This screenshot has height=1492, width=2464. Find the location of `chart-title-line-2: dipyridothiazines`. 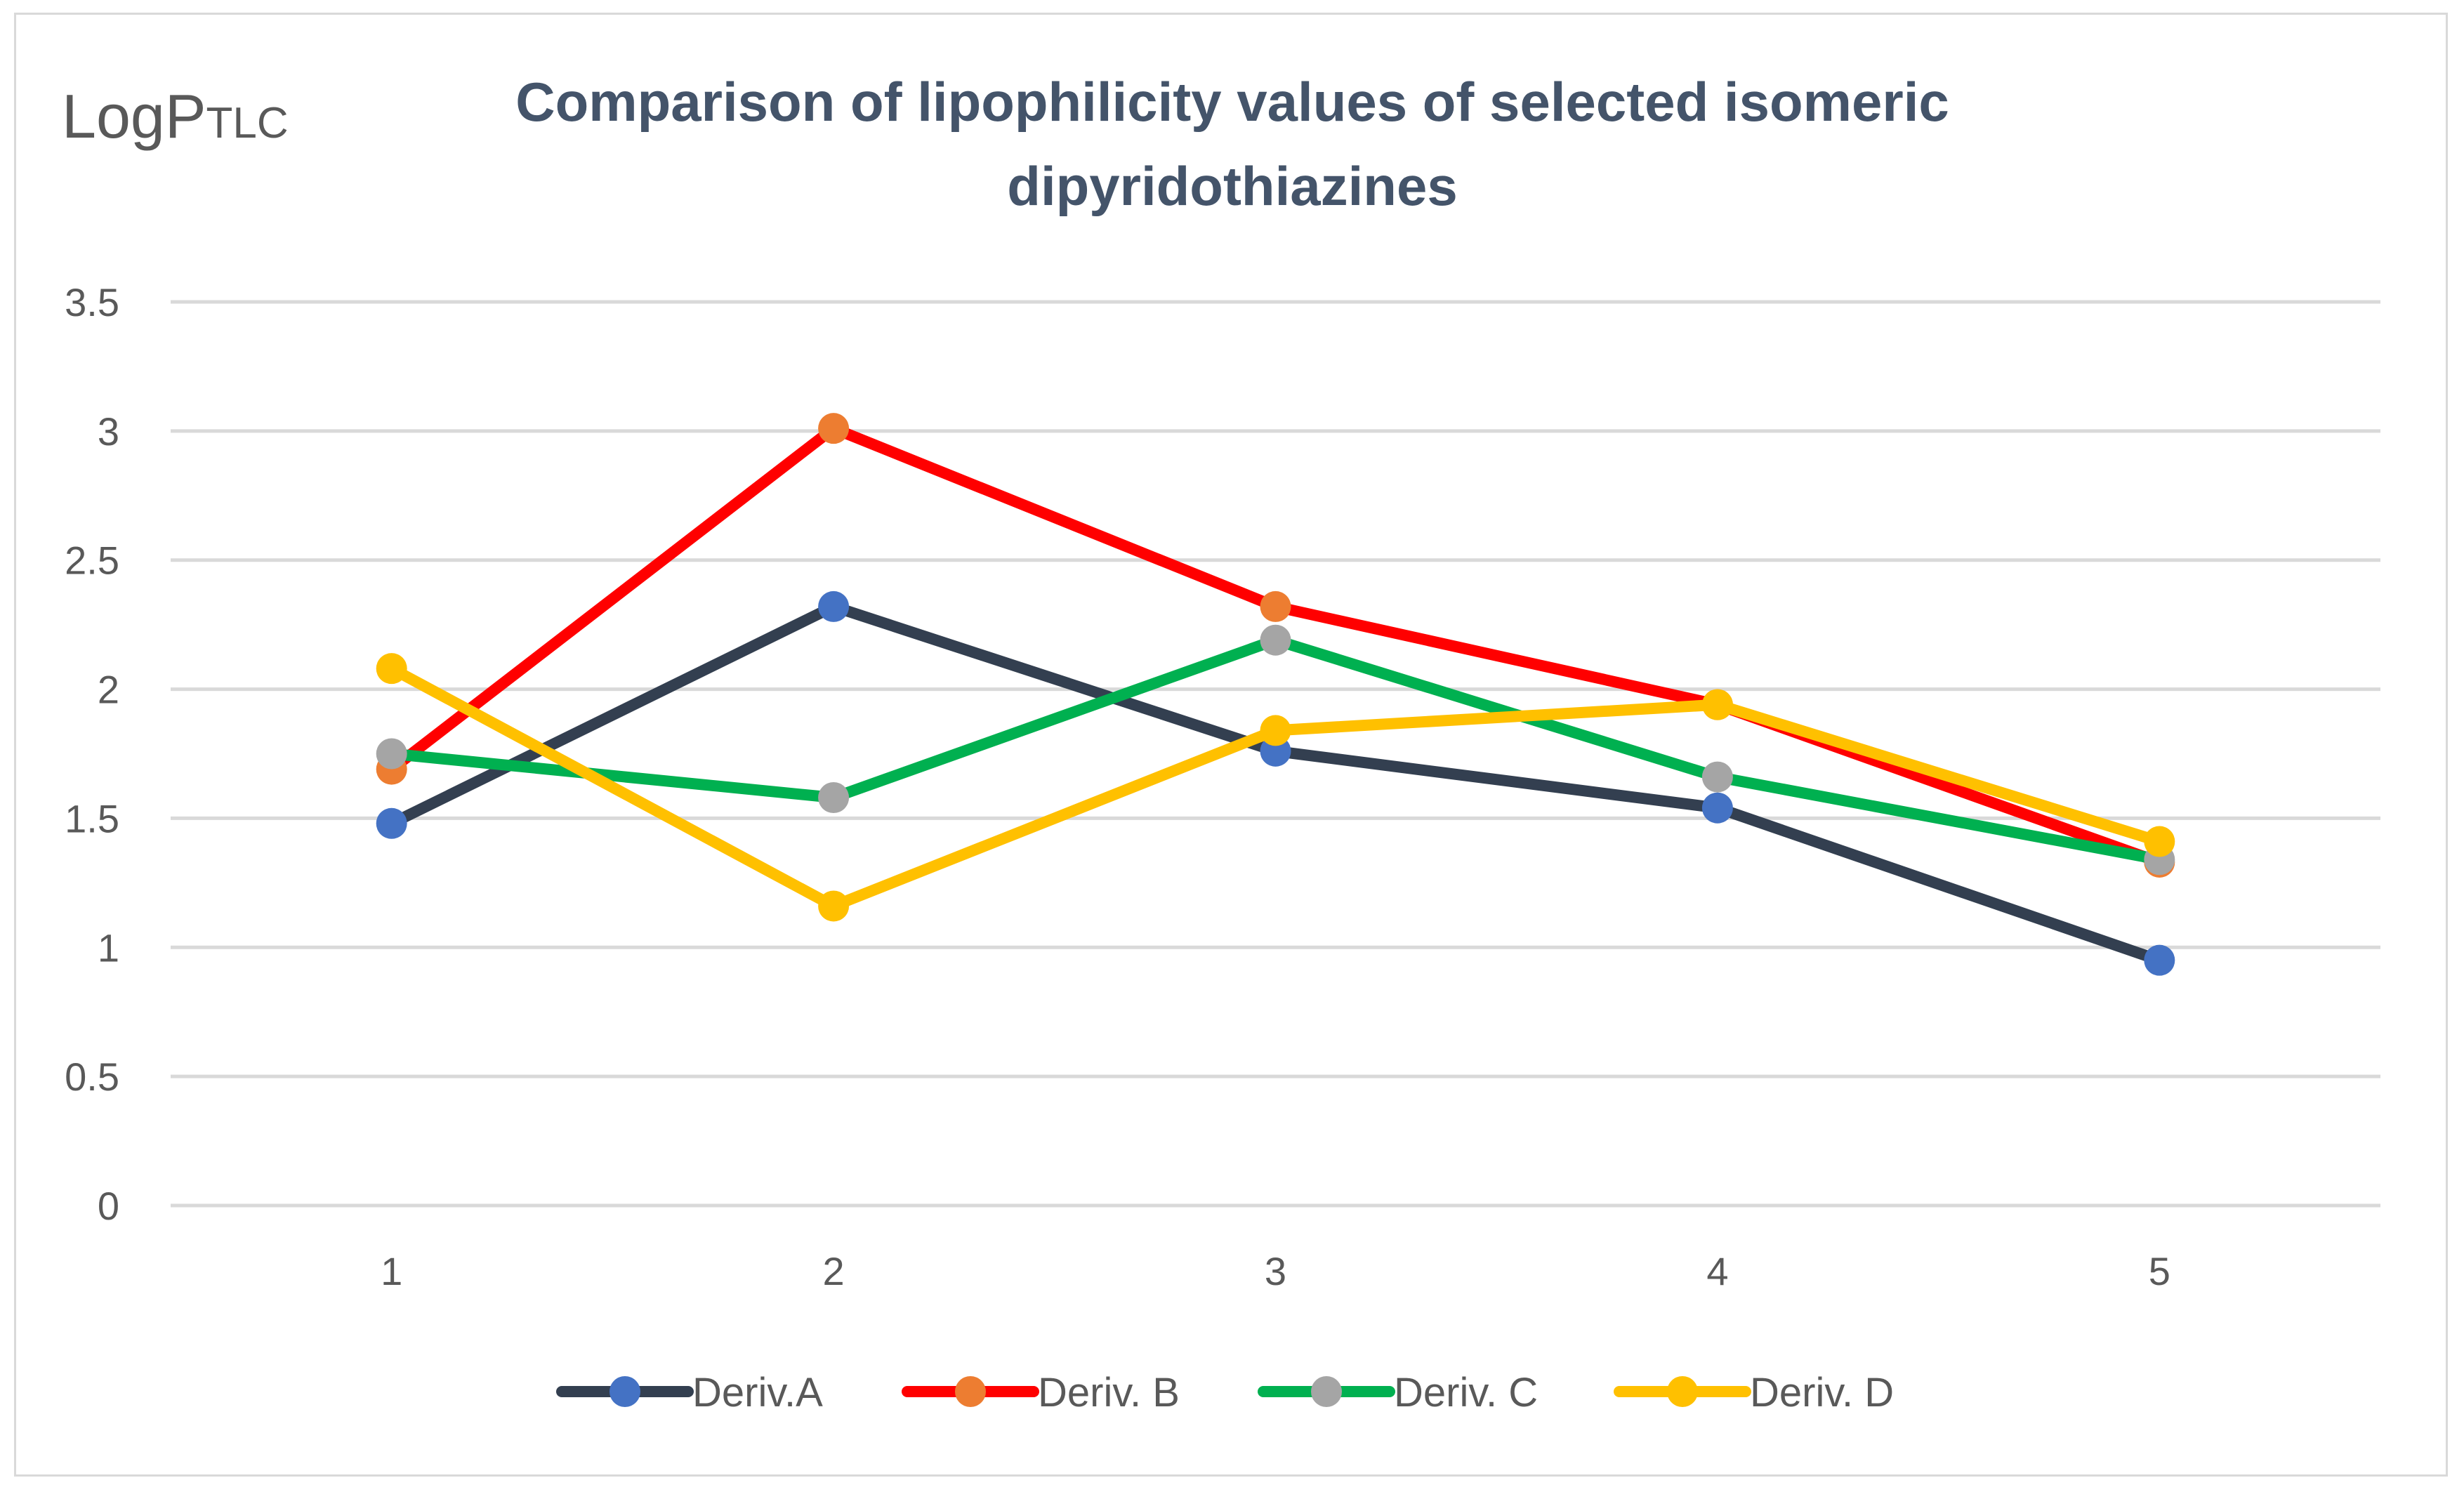

chart-title-line-2: dipyridothiazines is located at coordinates (1232, 186).